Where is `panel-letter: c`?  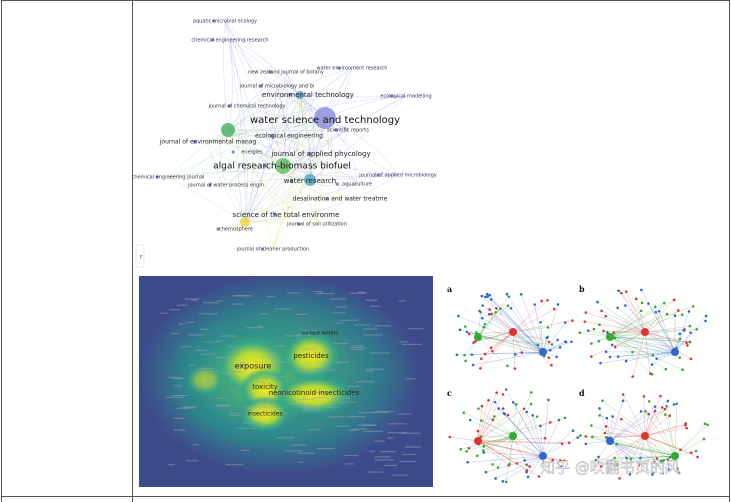 panel-letter: c is located at coordinates (449, 393).